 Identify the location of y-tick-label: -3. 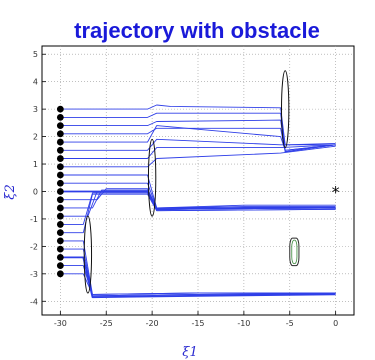
(34, 274).